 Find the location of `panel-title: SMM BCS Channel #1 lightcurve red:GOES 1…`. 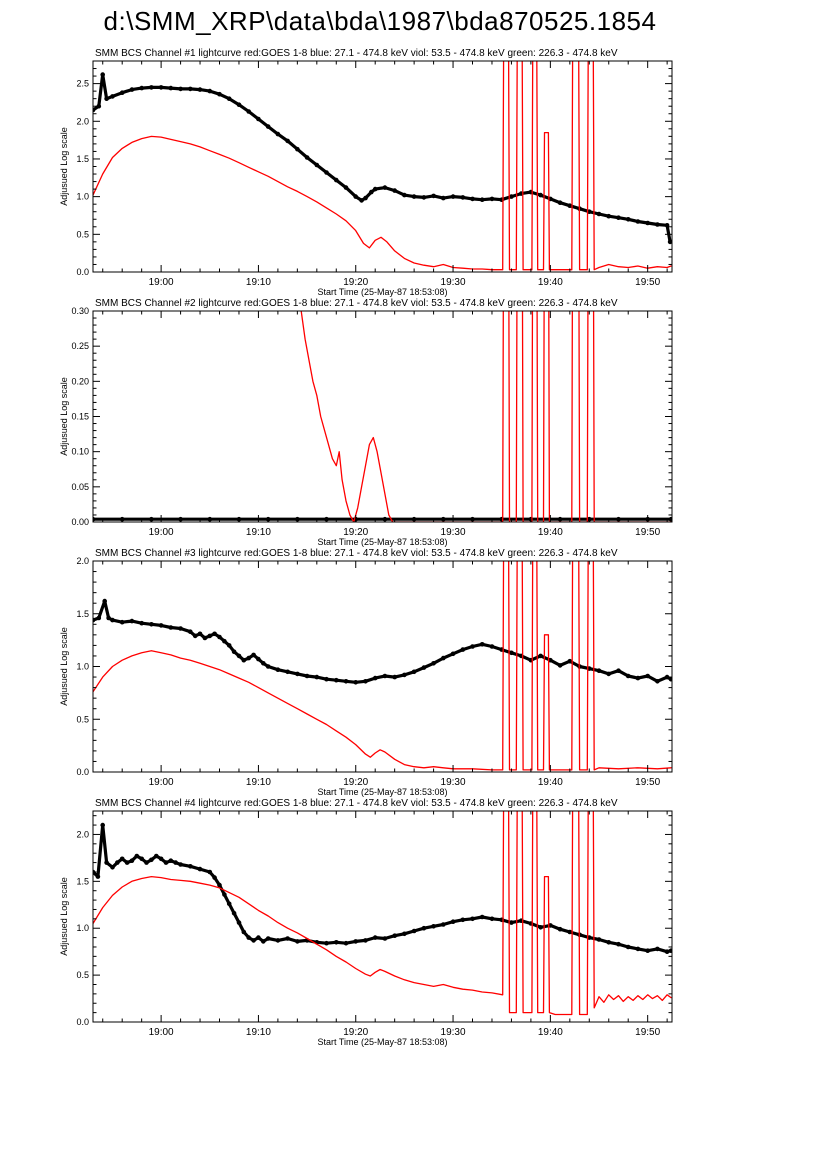

panel-title: SMM BCS Channel #1 lightcurve red:GOES 1… is located at coordinates (356, 53).